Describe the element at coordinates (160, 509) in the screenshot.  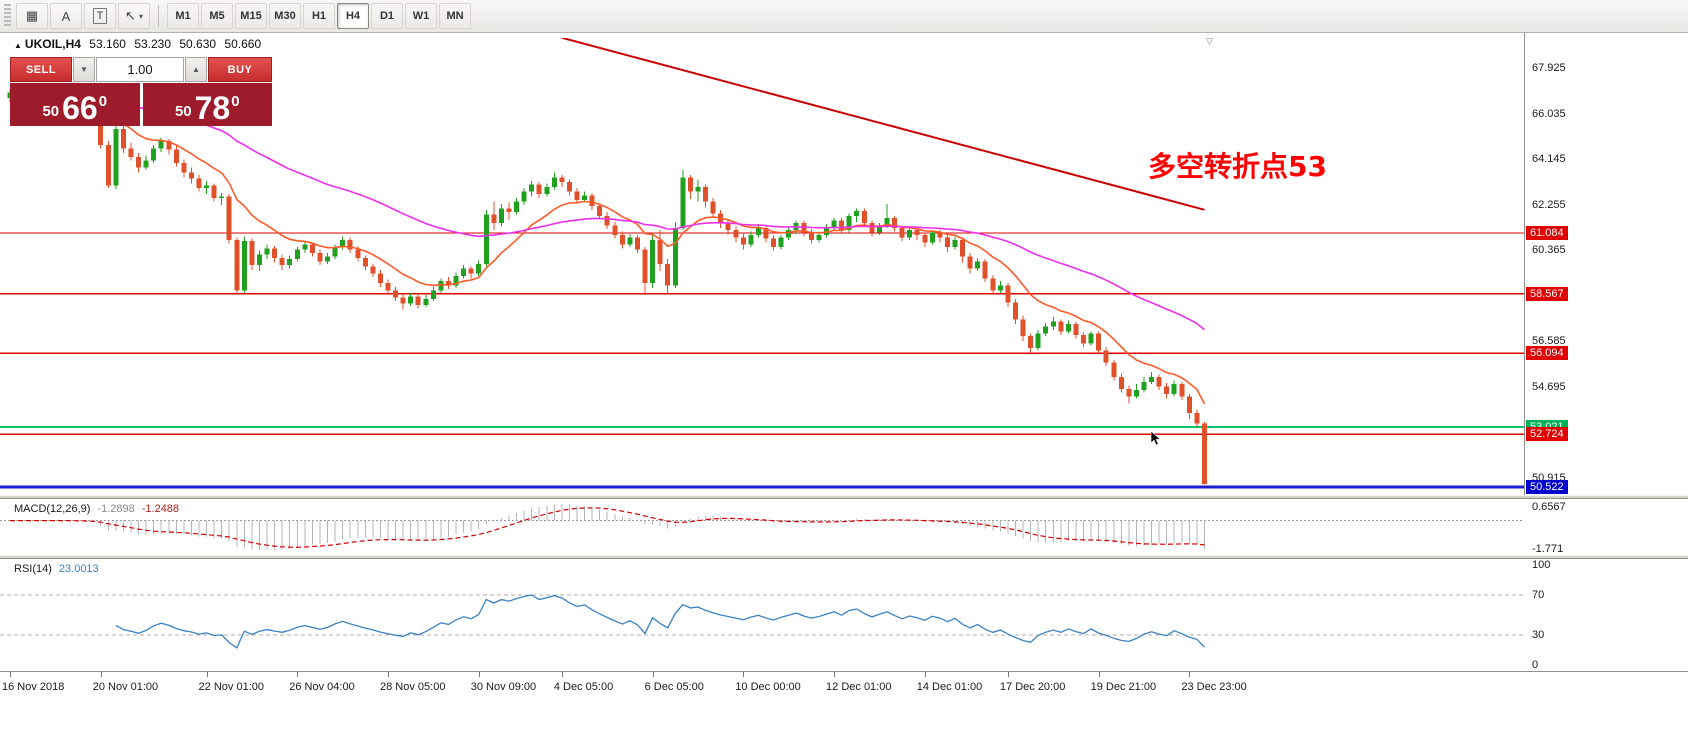
I see `macd-value-2: -1.2488` at that location.